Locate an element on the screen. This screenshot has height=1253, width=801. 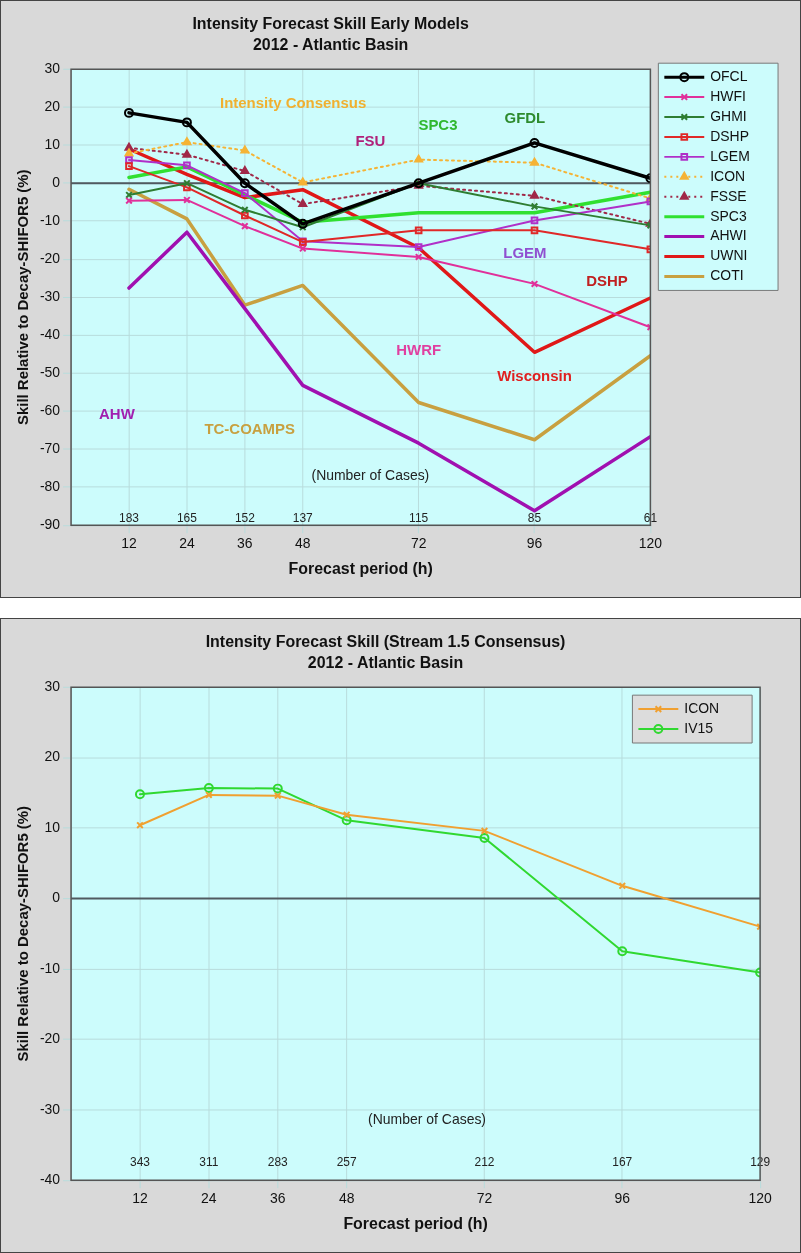
legend-label: FSSE is located at coordinates (728, 195).